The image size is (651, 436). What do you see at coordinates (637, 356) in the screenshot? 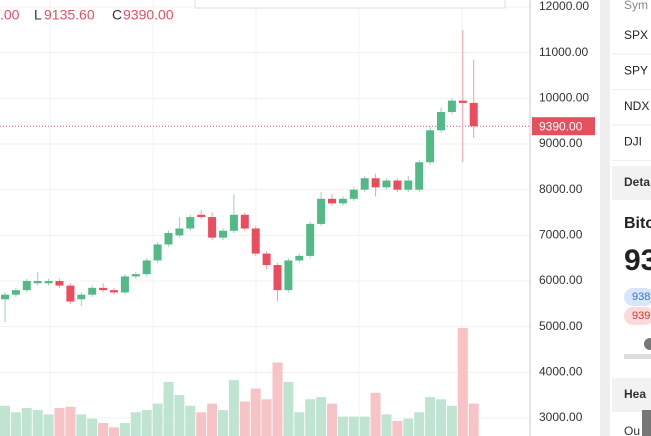
I see `range-bar` at bounding box center [637, 356].